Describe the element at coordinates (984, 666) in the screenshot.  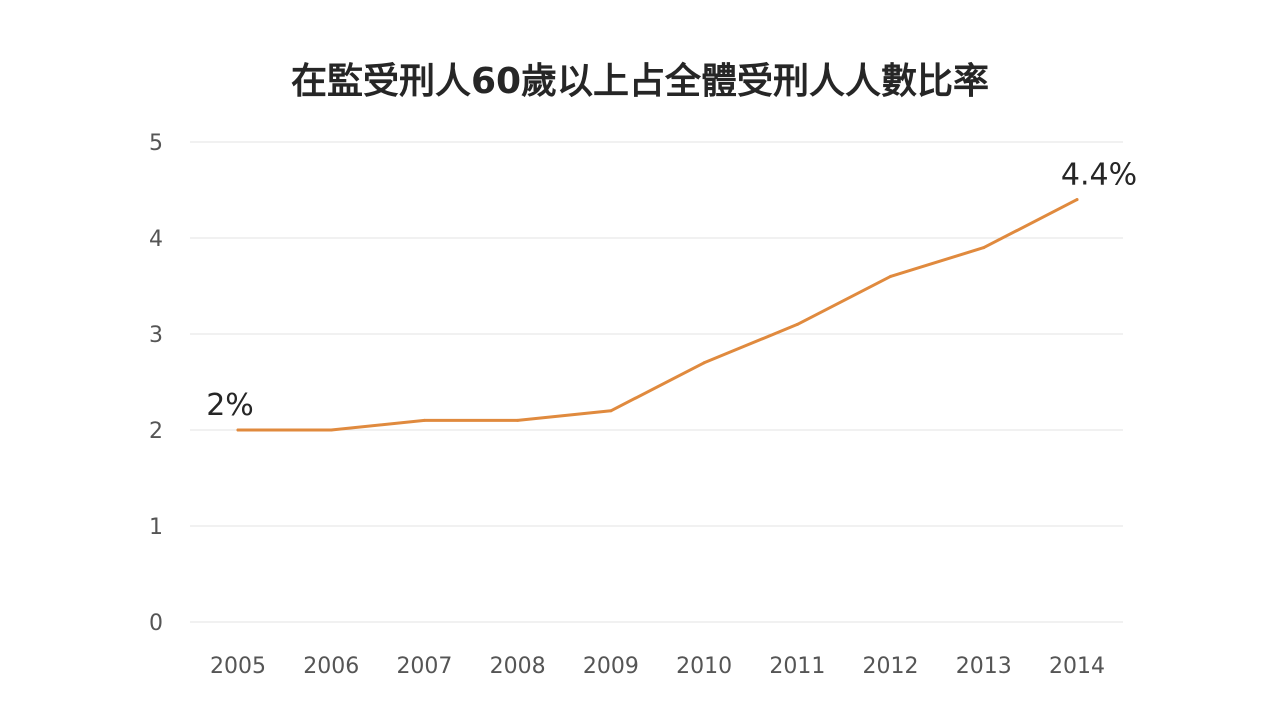
I see `x-tick-label: 2013` at that location.